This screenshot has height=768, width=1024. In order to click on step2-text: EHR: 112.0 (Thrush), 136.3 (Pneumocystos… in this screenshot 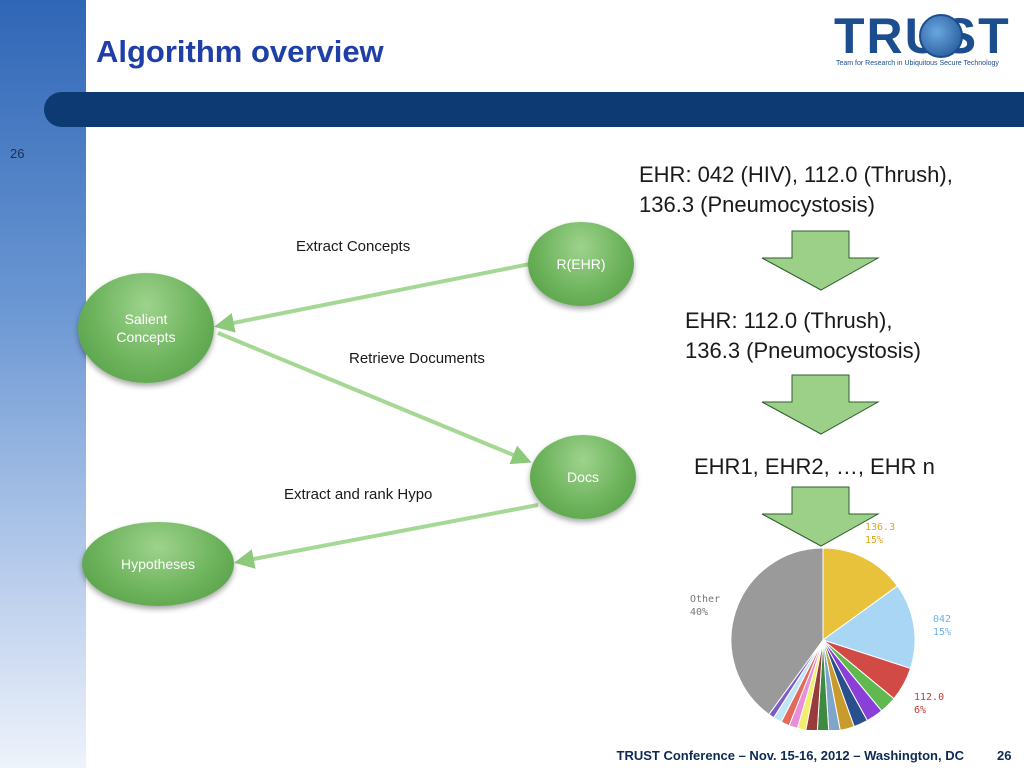, I will do `click(803, 336)`.